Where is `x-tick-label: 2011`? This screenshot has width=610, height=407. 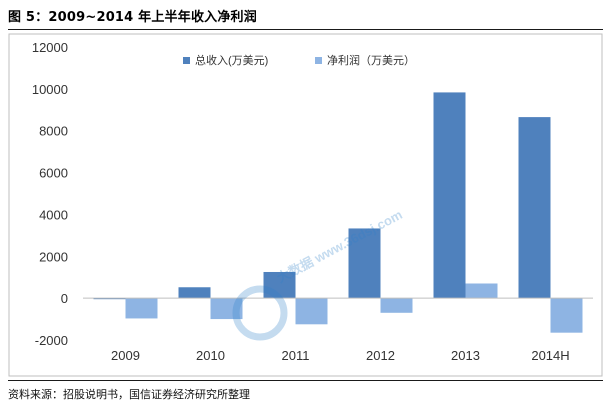
x-tick-label: 2011 is located at coordinates (296, 355).